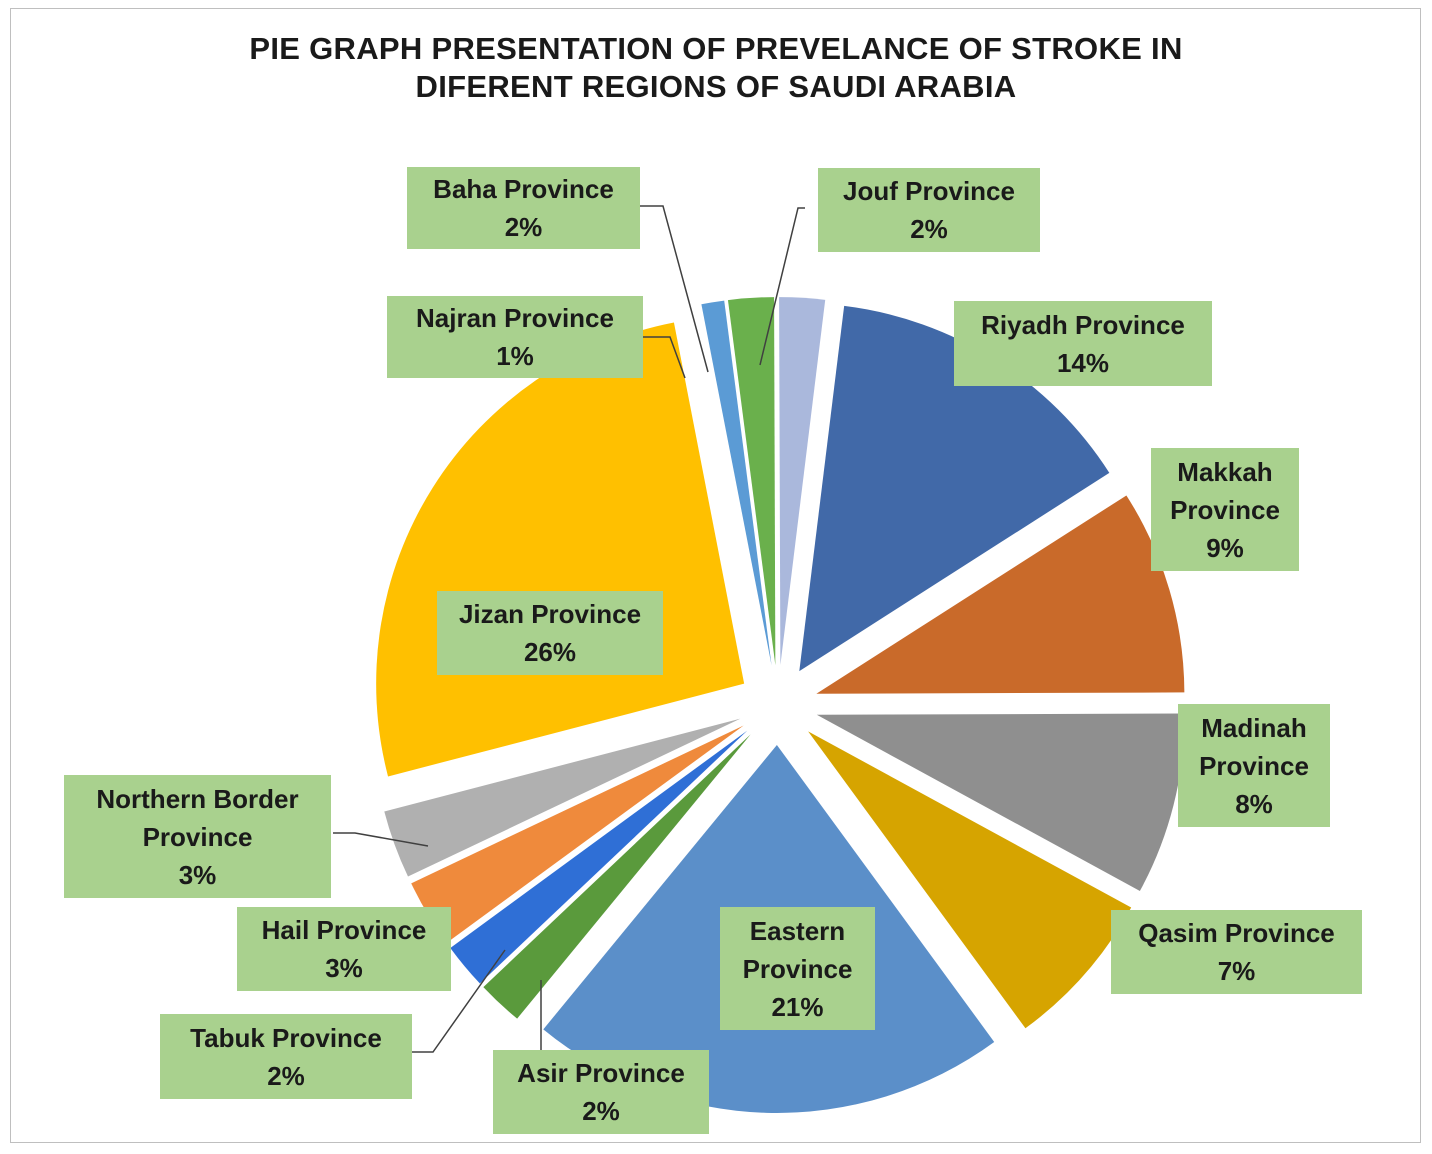  I want to click on leader-line-baha-province, so click(674, 289).